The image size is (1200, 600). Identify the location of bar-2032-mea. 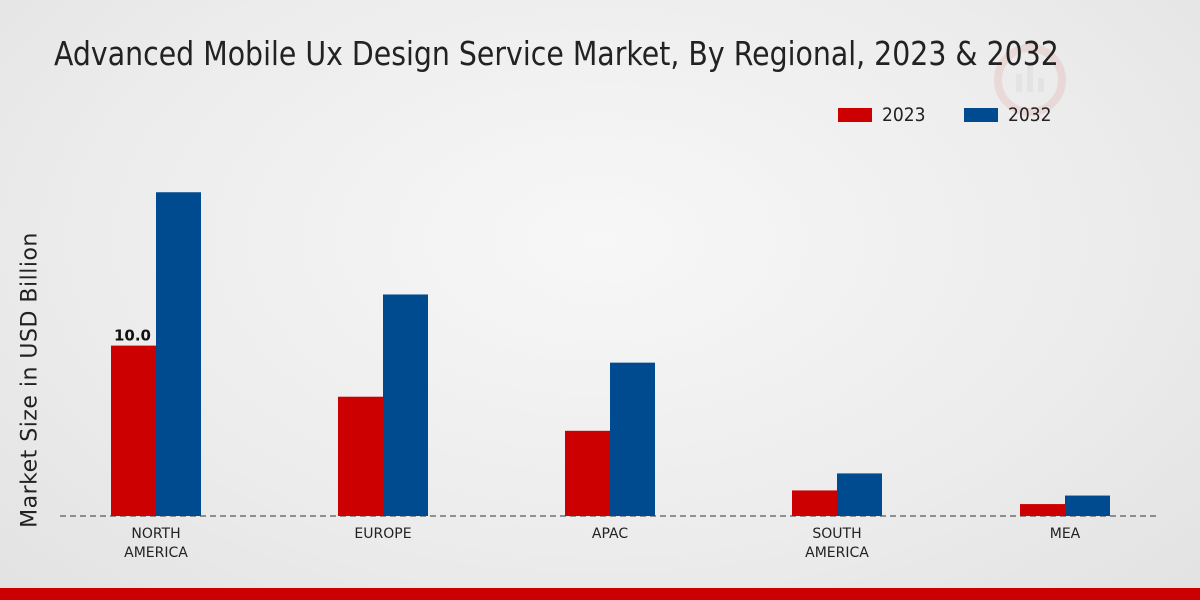
(1087, 505).